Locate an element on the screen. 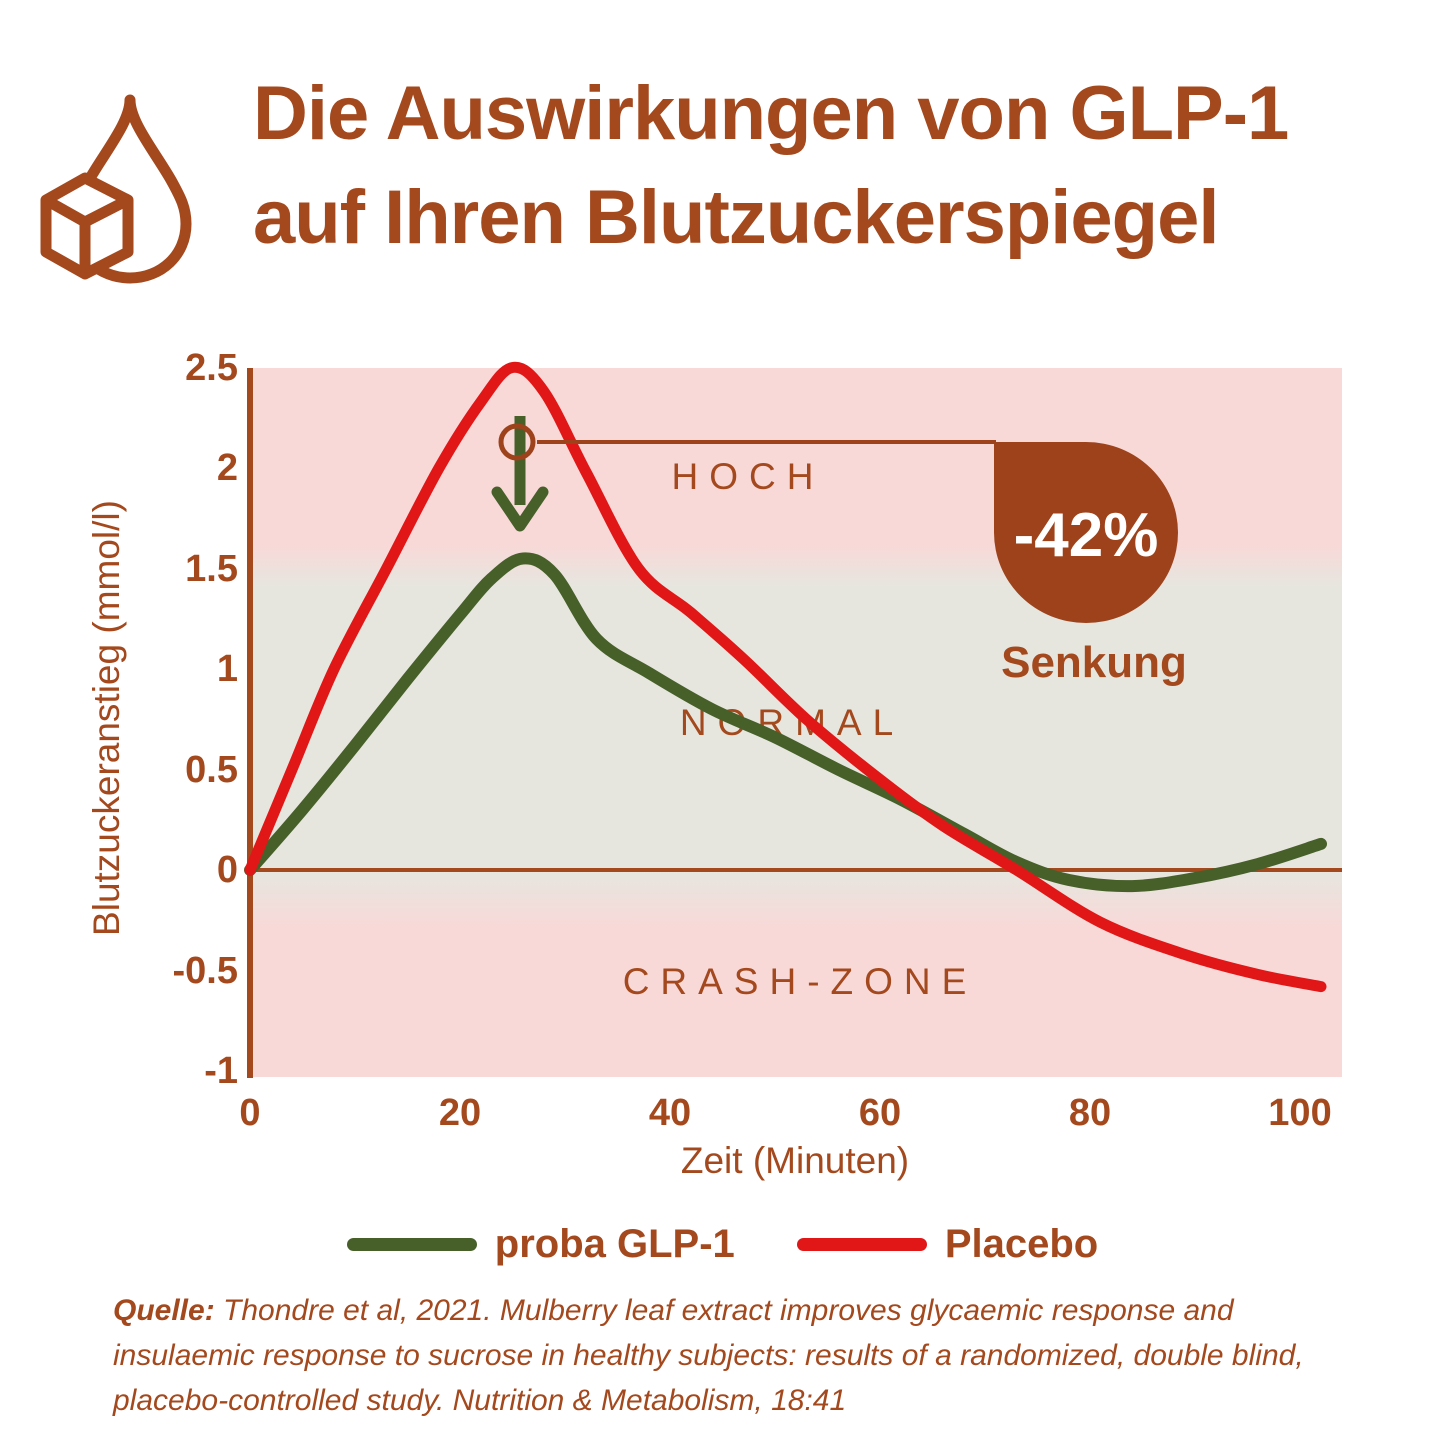 This screenshot has height=1445, width=1445. zone-label-crash-zone: CRASH-ZONE is located at coordinates (800, 981).